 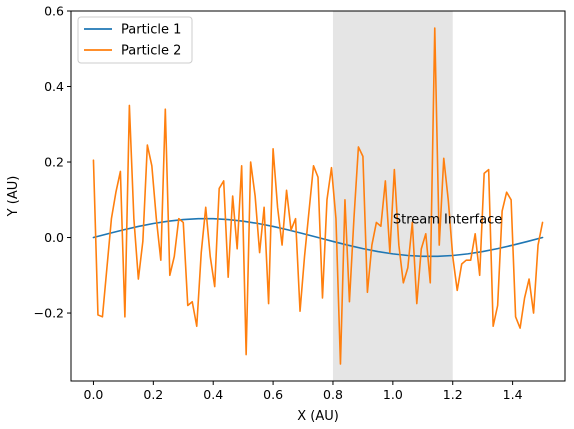 What do you see at coordinates (453, 394) in the screenshot?
I see `x-tick-label: 1.2` at bounding box center [453, 394].